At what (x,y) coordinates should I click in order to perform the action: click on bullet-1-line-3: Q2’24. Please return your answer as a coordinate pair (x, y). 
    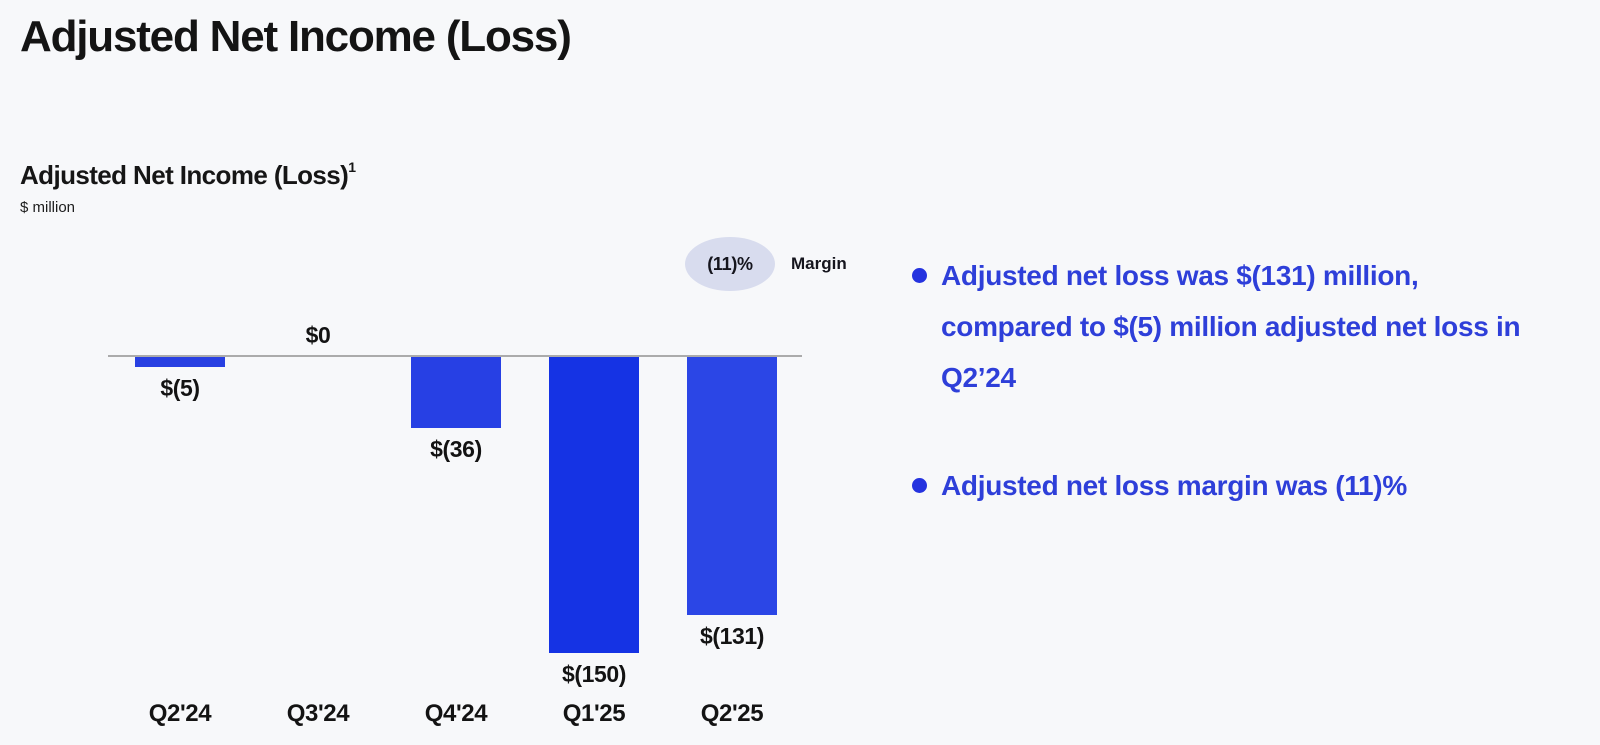
    Looking at the image, I should click on (978, 377).